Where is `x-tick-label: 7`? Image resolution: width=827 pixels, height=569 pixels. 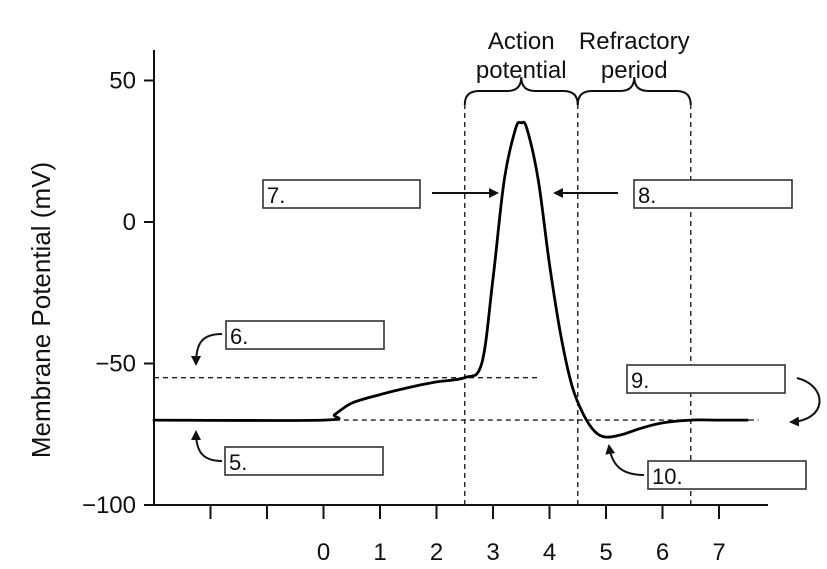
x-tick-label: 7 is located at coordinates (718, 552).